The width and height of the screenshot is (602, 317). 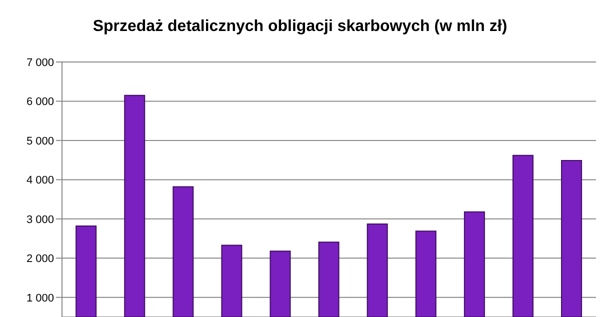 What do you see at coordinates (40, 102) in the screenshot?
I see `y-tick-label: 6 000` at bounding box center [40, 102].